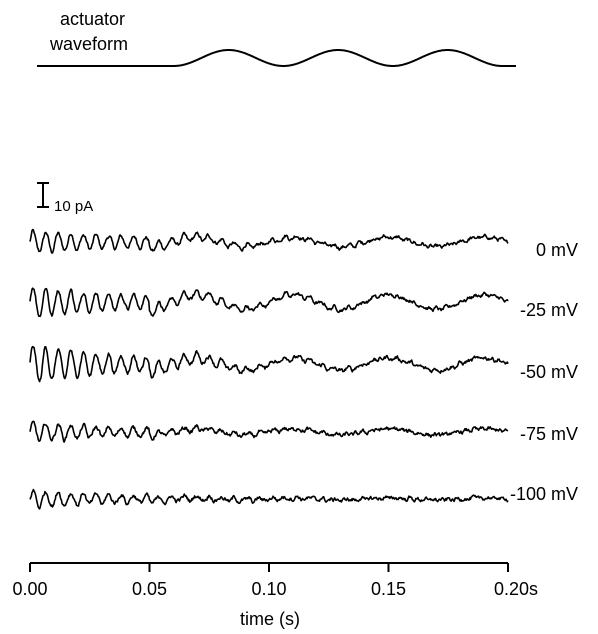 The height and width of the screenshot is (634, 598). What do you see at coordinates (149, 589) in the screenshot?
I see `x-tick-label: 0.05` at bounding box center [149, 589].